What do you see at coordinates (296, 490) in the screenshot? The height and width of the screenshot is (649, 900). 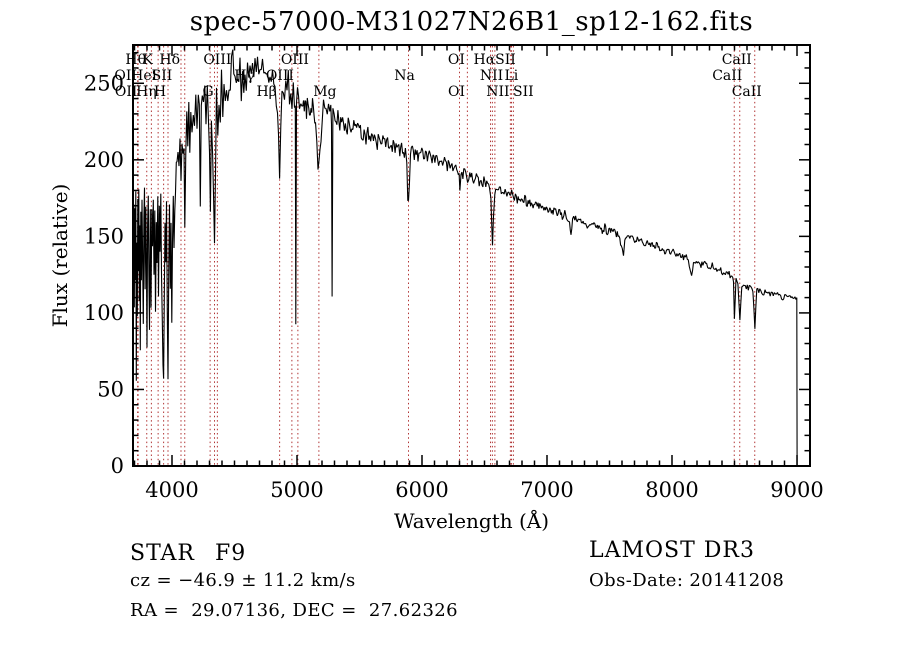 I see `x-tick-label: 5000` at bounding box center [296, 490].